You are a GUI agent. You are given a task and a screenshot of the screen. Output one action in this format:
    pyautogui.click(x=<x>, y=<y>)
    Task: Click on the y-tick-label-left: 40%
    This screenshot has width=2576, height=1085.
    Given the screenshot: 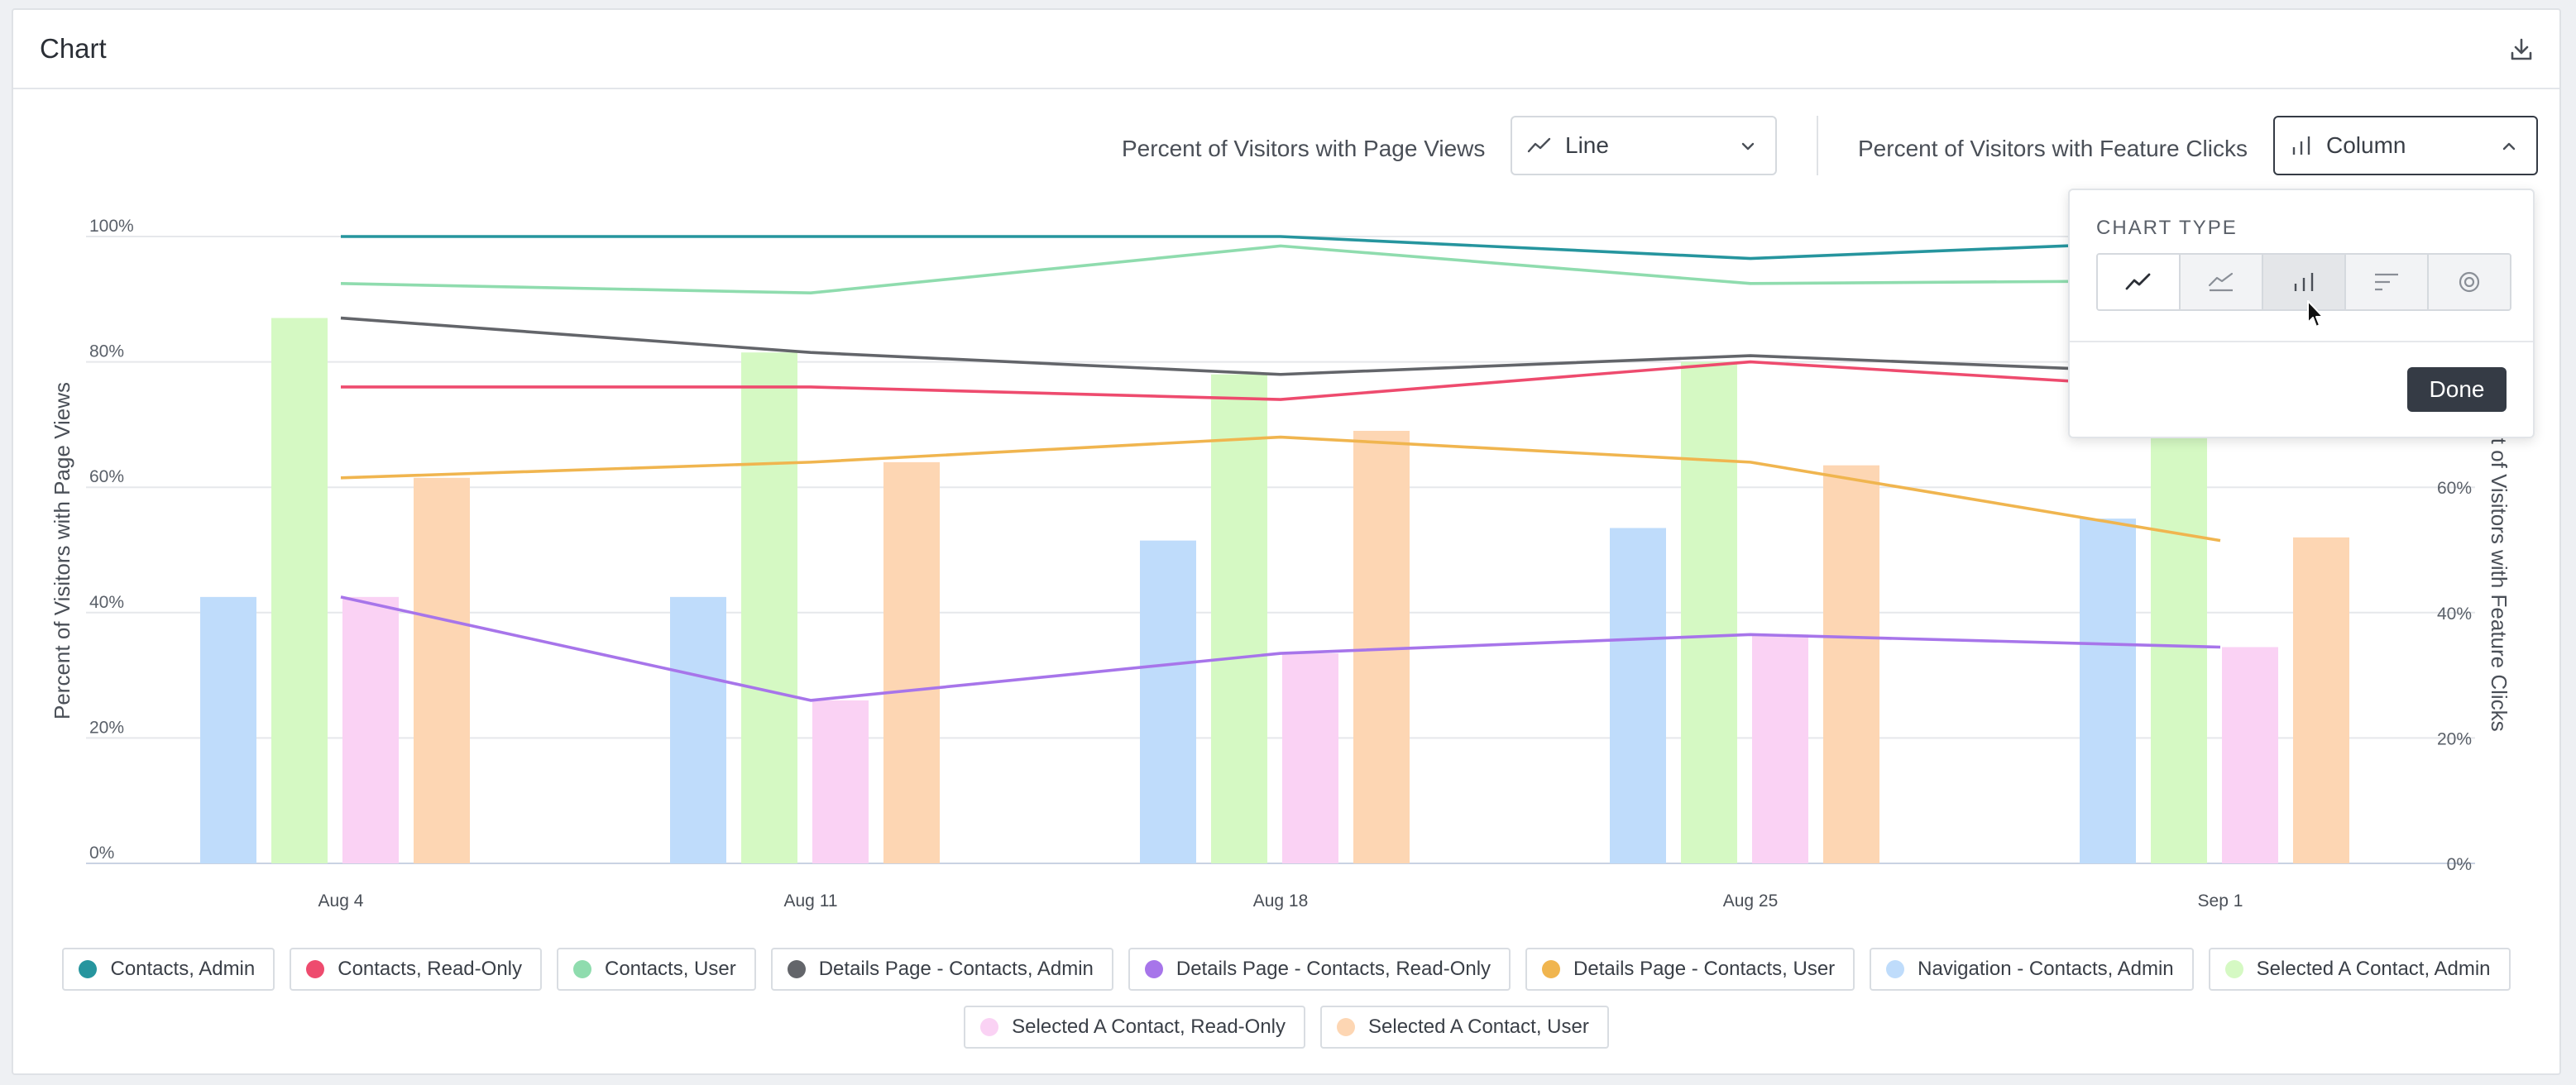 What is the action you would take?
    pyautogui.click(x=107, y=602)
    